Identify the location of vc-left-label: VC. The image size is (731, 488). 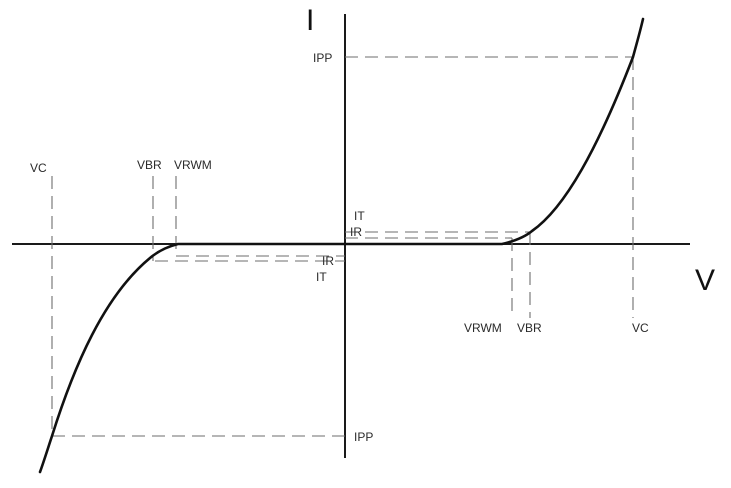
(38, 168).